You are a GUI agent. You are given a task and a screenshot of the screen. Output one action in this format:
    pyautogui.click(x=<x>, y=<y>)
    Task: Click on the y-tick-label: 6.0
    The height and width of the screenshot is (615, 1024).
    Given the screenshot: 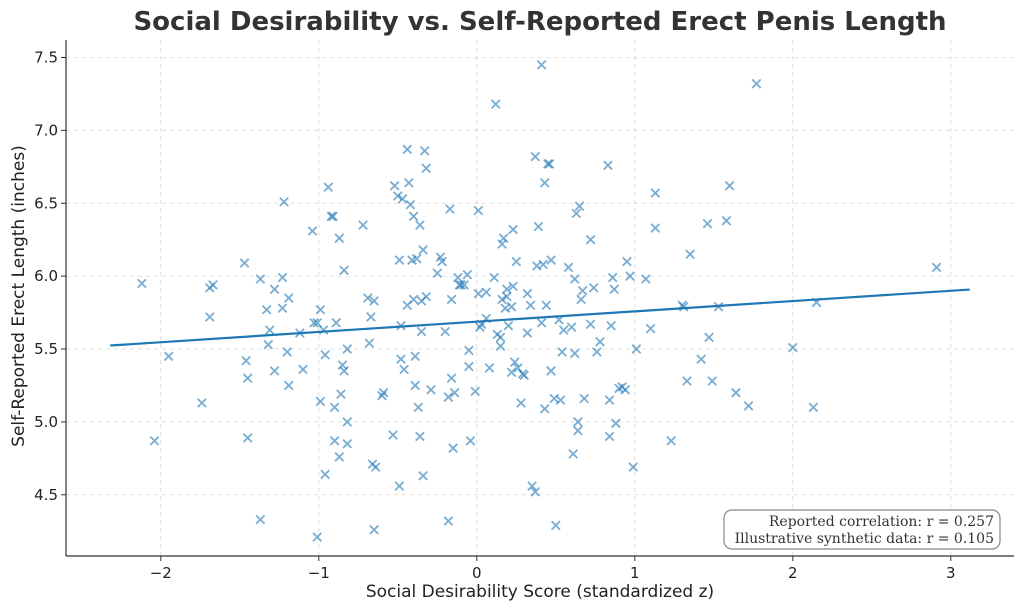 What is the action you would take?
    pyautogui.click(x=46, y=276)
    